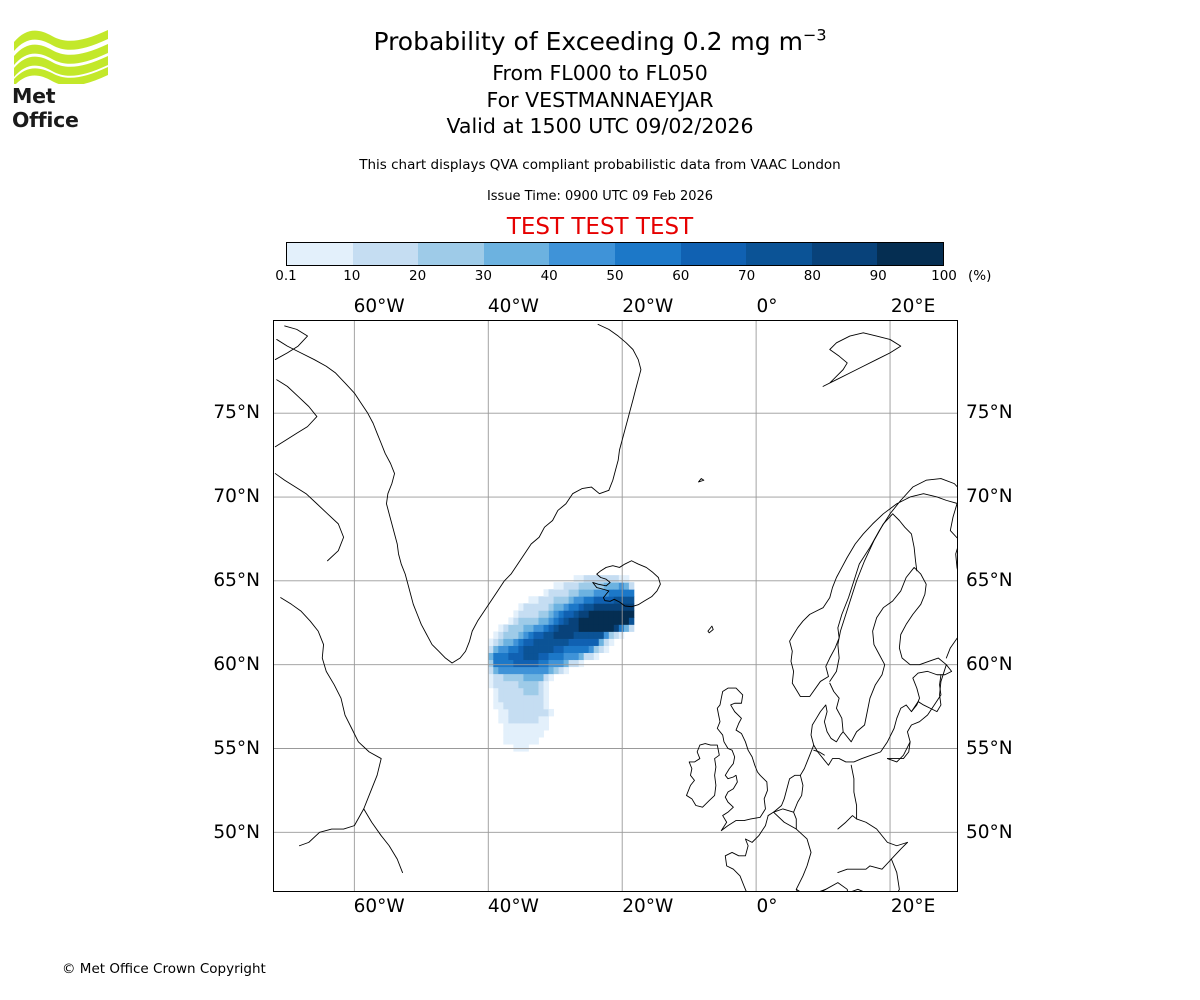 This screenshot has width=1200, height=1000. What do you see at coordinates (236, 496) in the screenshot?
I see `lat-label-left-70°N: 70°N` at bounding box center [236, 496].